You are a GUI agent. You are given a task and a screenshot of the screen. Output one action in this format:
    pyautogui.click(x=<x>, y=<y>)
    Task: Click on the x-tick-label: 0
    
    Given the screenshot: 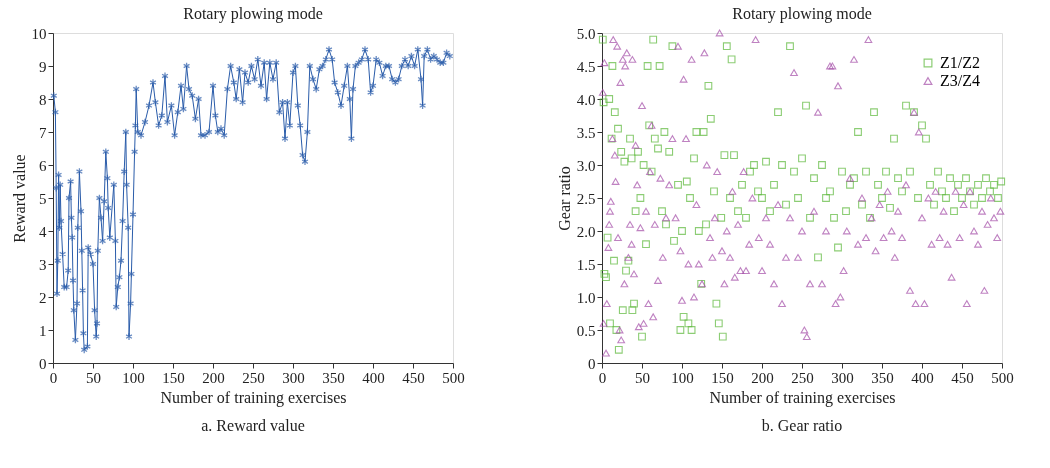 What is the action you would take?
    pyautogui.click(x=602, y=377)
    